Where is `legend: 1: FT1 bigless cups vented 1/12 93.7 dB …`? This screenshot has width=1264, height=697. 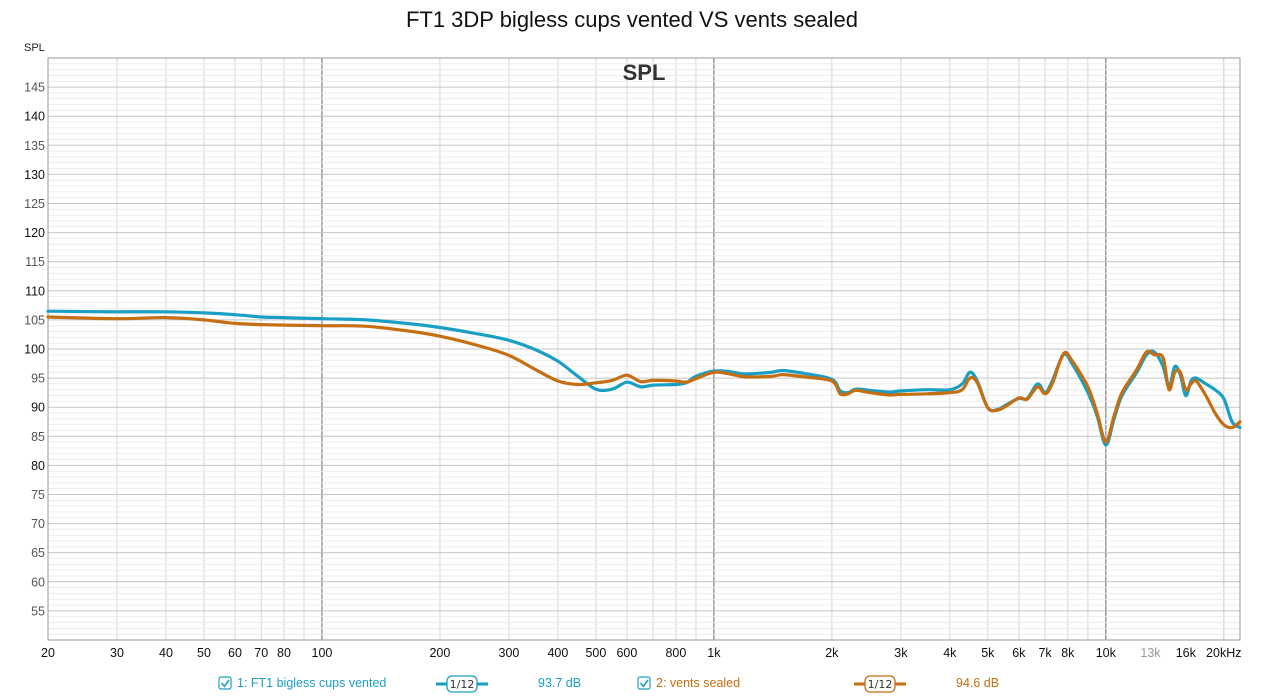 legend: 1: FT1 bigless cups vented 1/12 93.7 dB … is located at coordinates (608, 684).